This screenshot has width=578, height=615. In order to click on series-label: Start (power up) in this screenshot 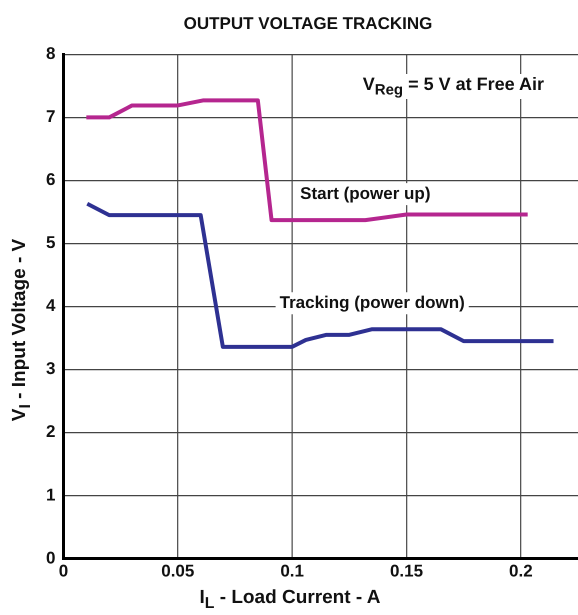, I will do `click(365, 193)`.